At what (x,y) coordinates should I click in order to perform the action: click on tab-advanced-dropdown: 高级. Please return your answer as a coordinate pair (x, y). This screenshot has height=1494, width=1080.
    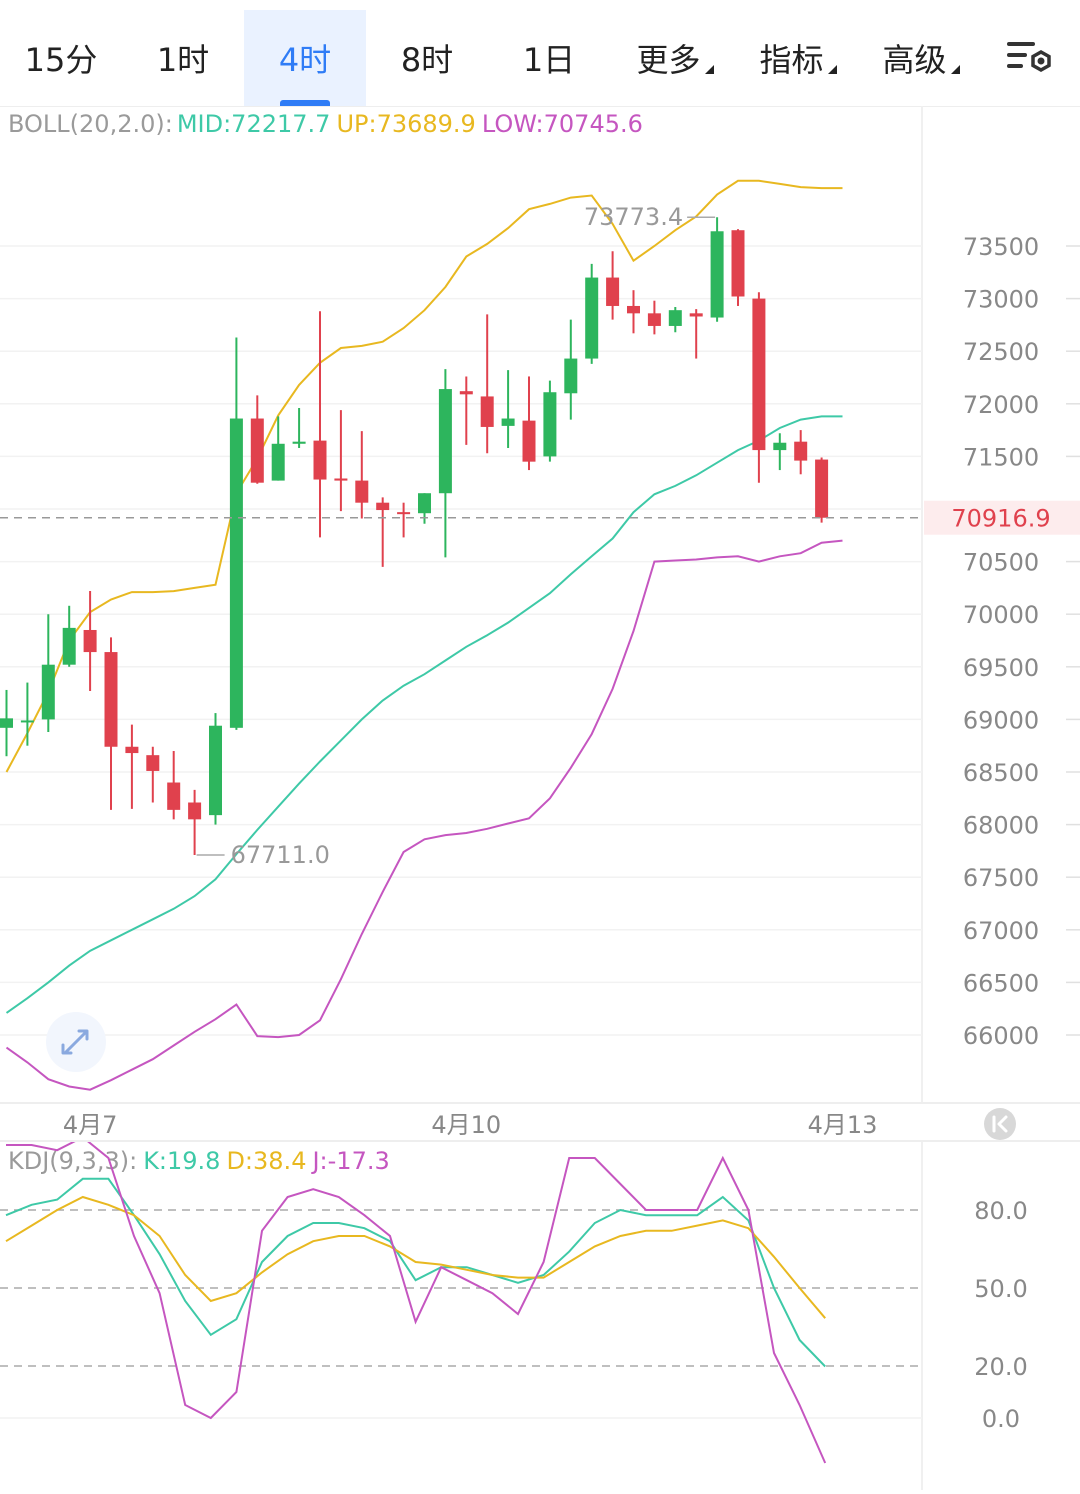
    Looking at the image, I should click on (921, 58).